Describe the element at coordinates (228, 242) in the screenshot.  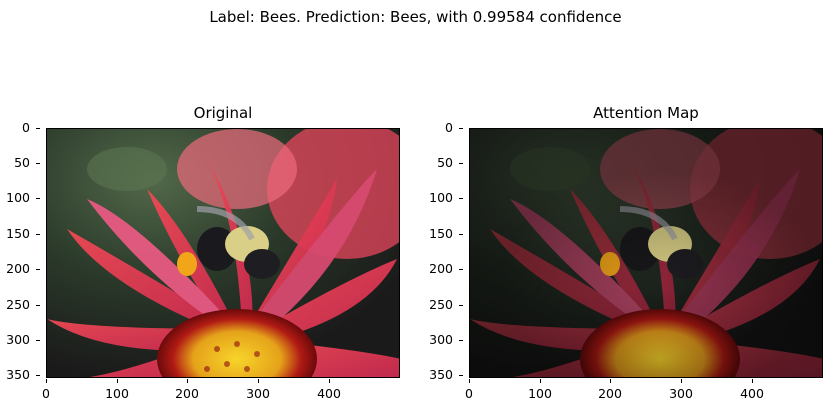
I see `bee` at that location.